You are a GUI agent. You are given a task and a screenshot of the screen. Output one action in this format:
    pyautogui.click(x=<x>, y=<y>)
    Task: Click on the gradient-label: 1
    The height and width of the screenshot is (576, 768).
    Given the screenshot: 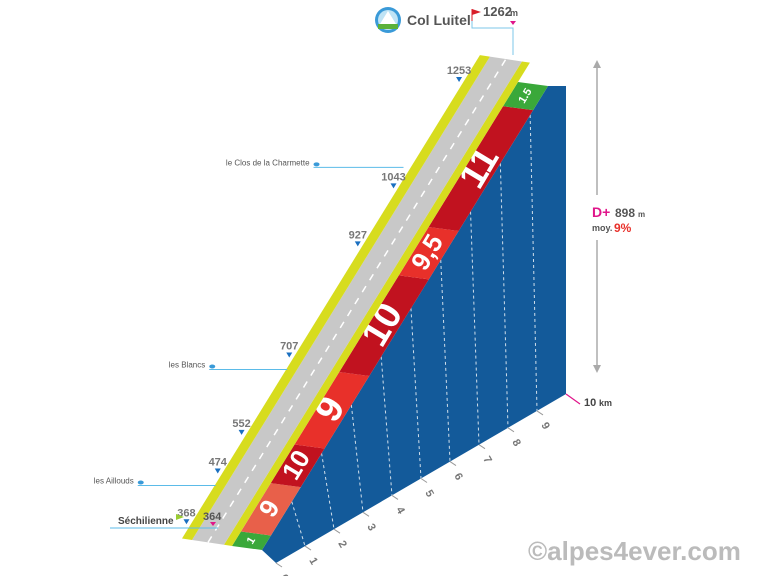 What is the action you would take?
    pyautogui.click(x=251, y=540)
    